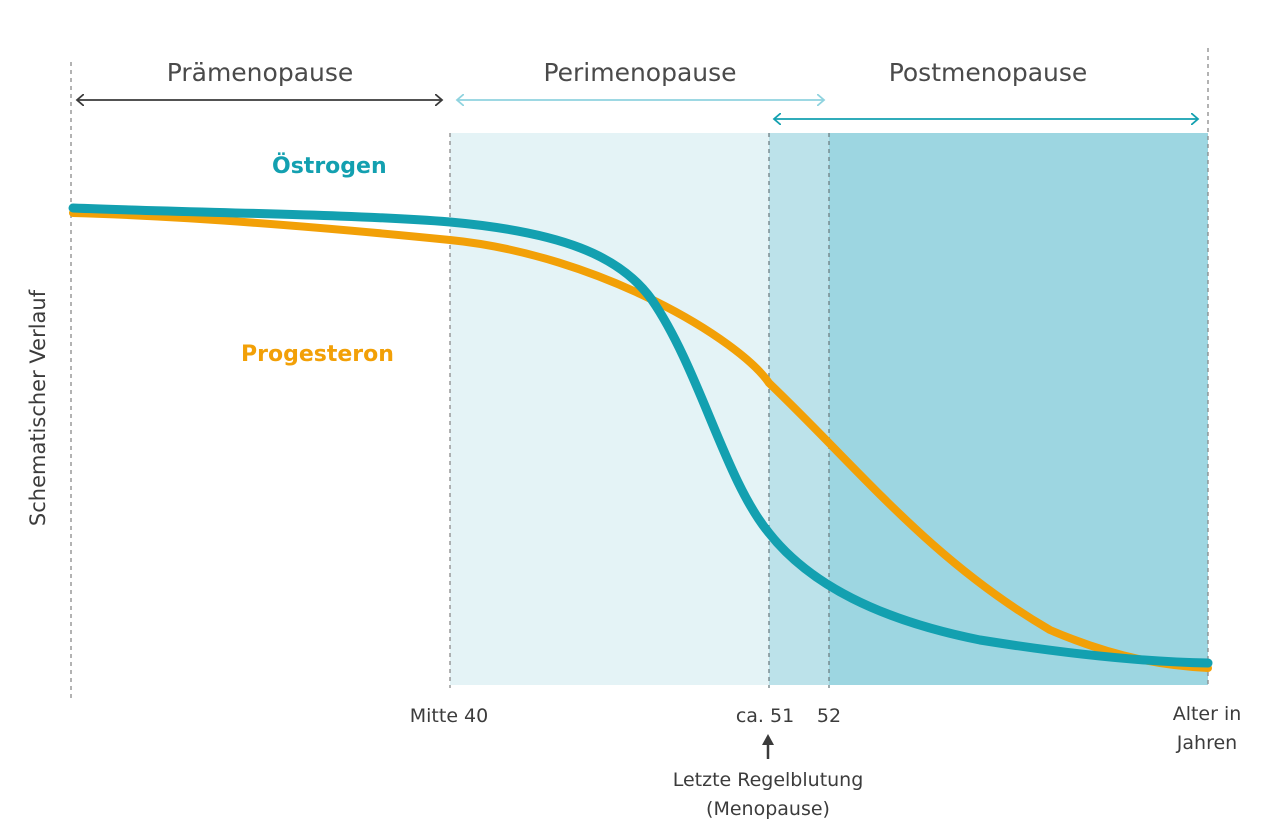 Image resolution: width=1280 pixels, height=829 pixels. I want to click on x-axis-label-line2: Jahren, so click(1206, 743).